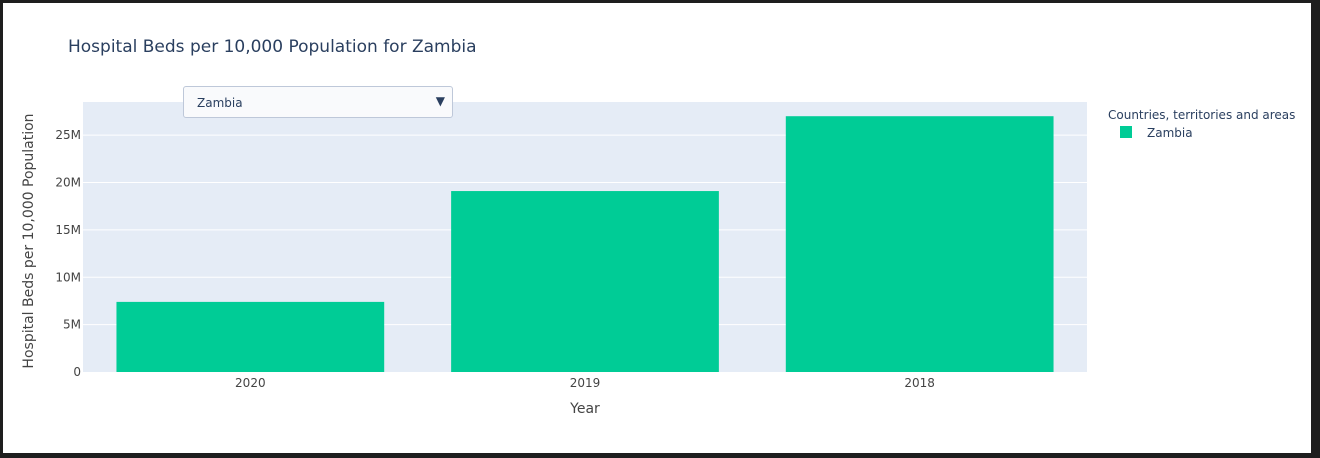 Image resolution: width=1320 pixels, height=458 pixels. I want to click on y-tick-label: 5M, so click(72, 325).